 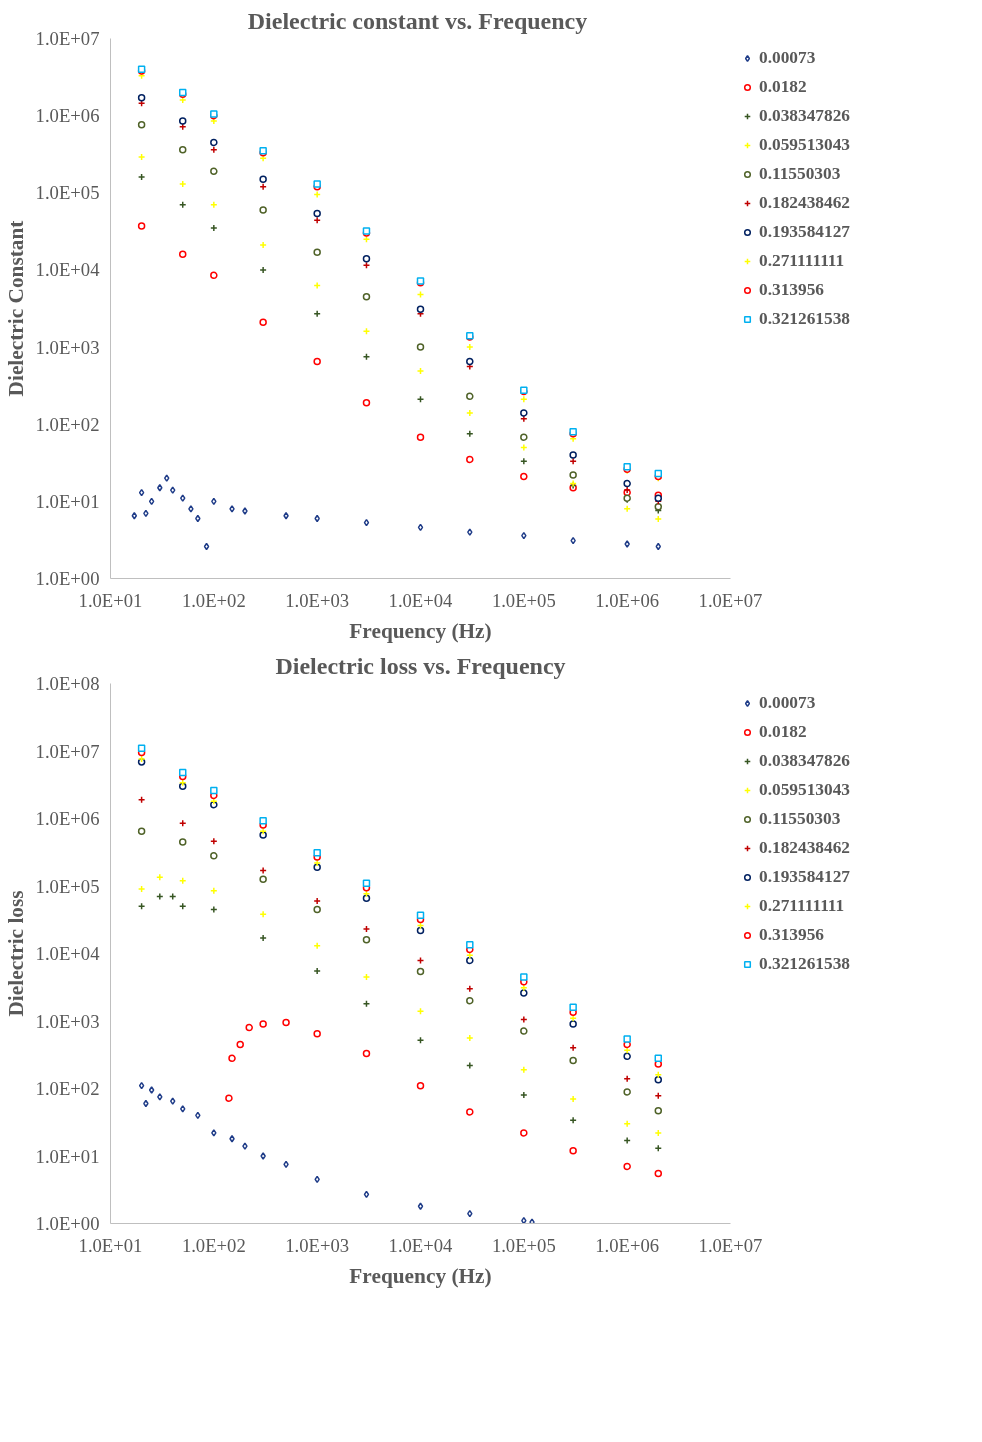 What do you see at coordinates (67, 683) in the screenshot?
I see `y-tick-label: 1.0E+08` at bounding box center [67, 683].